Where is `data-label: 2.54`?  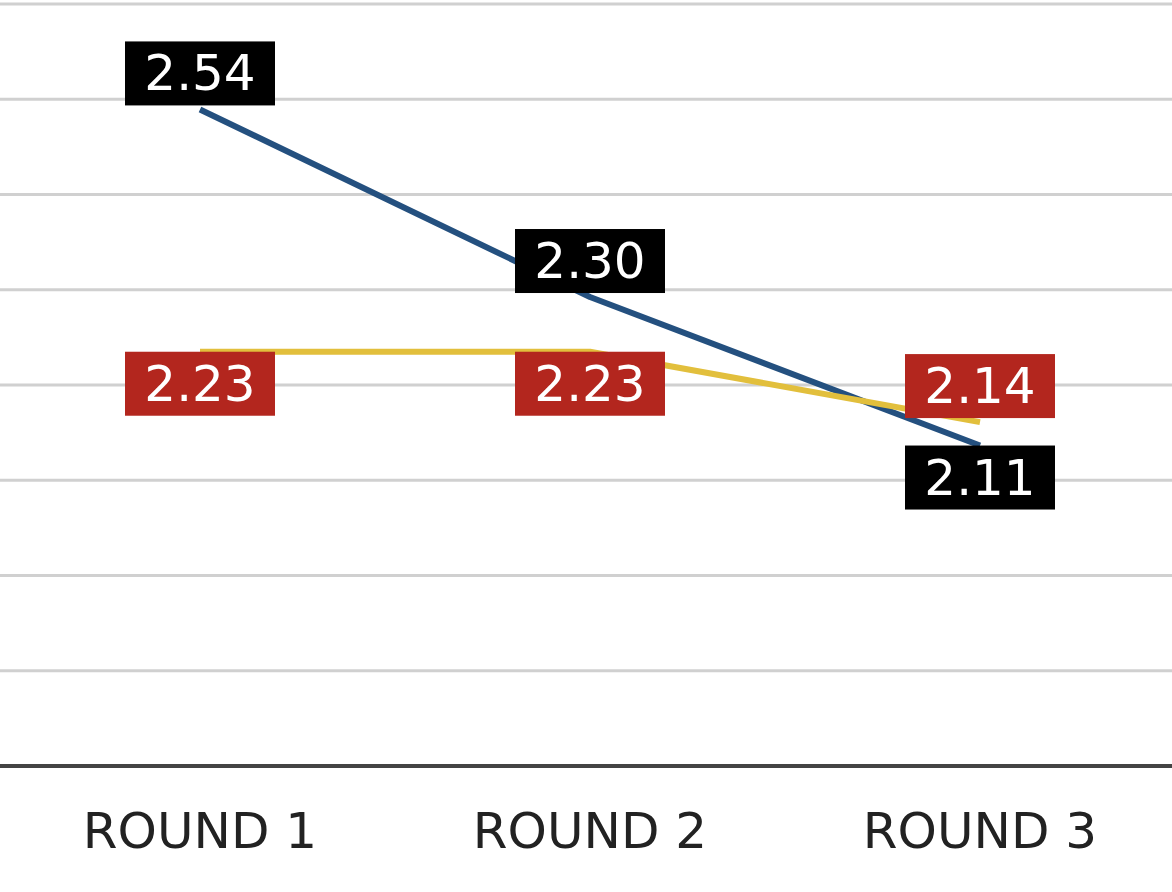 data-label: 2.54 is located at coordinates (200, 73).